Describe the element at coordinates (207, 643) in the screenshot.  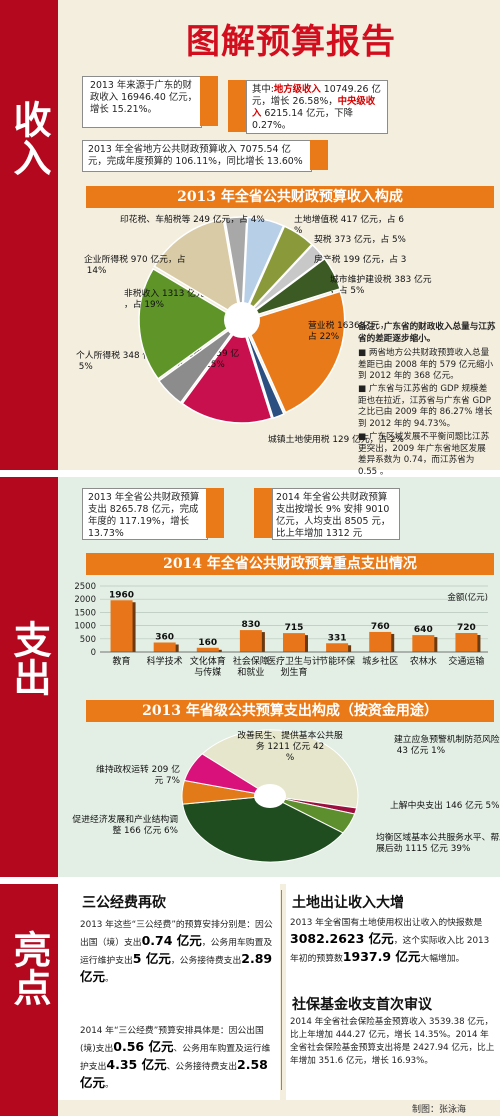
I see `bar-value-label: 160` at that location.